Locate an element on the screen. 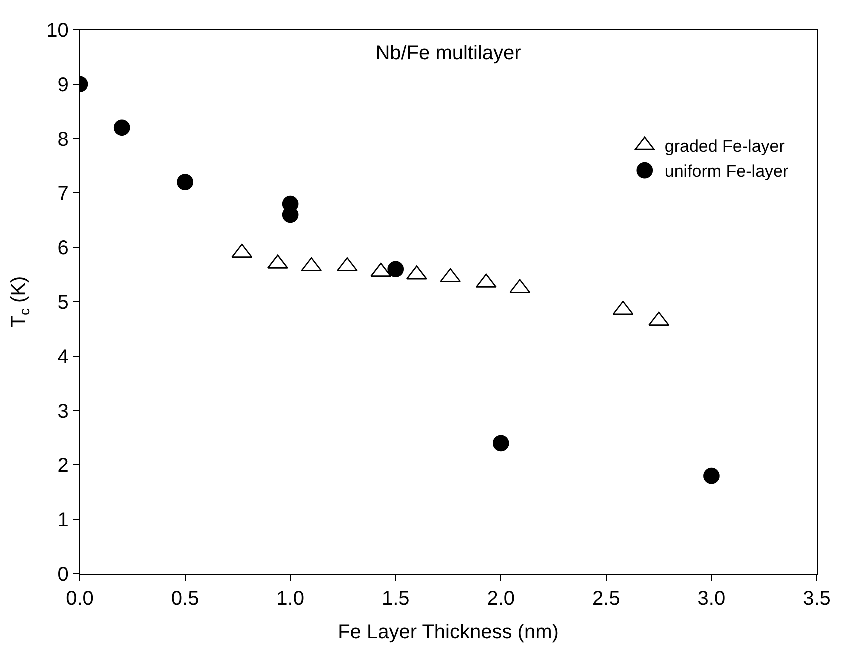 This screenshot has height=651, width=843. y-tick-label: 1 is located at coordinates (63, 521).